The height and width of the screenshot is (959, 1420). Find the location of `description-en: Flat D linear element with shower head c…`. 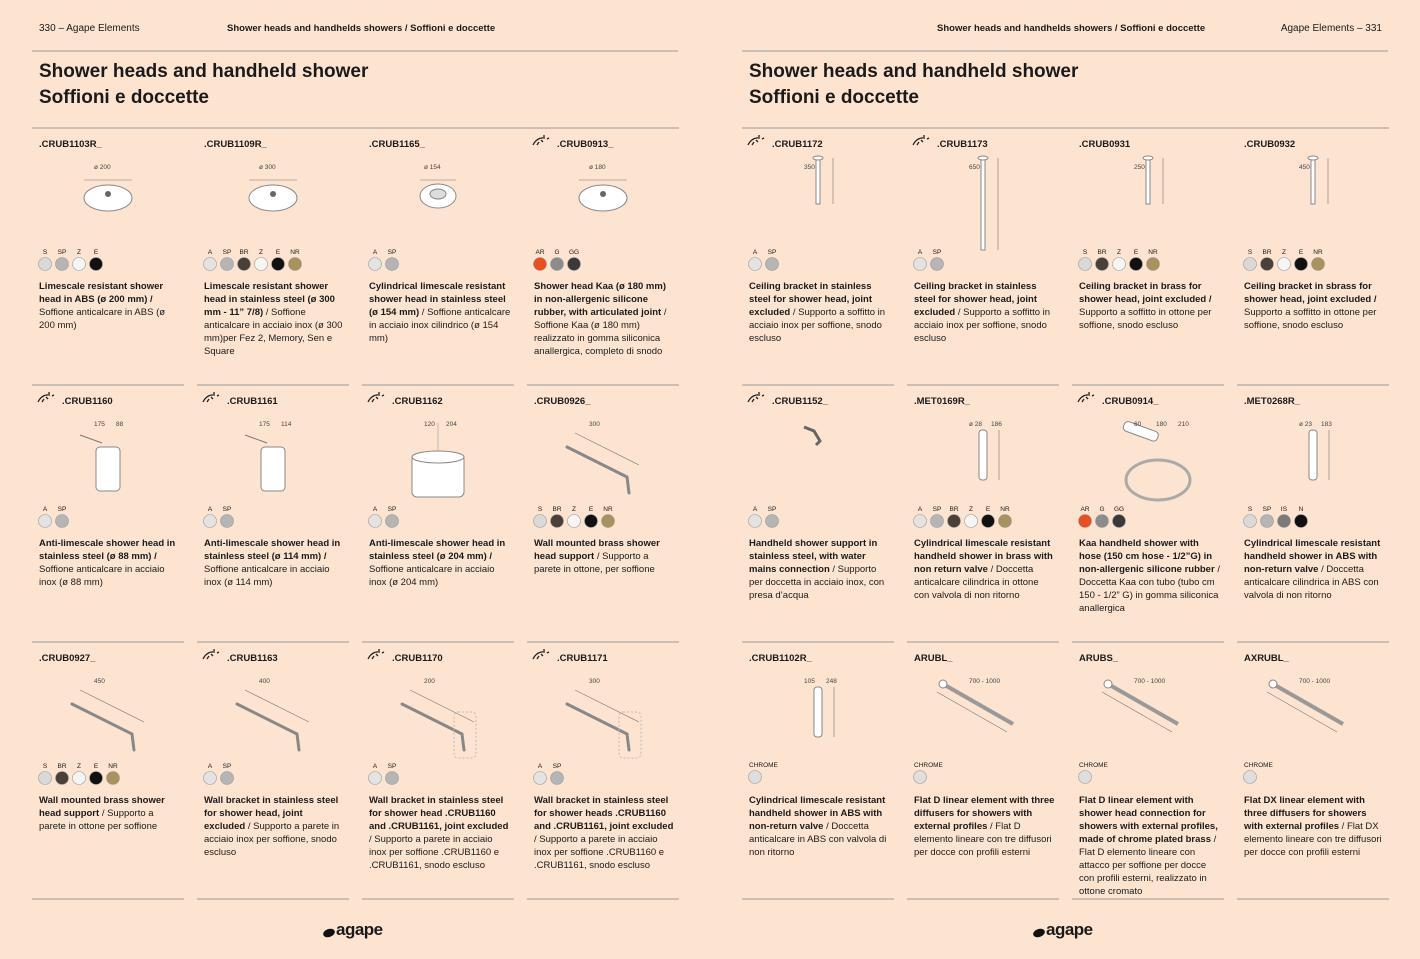

description-en: Flat D linear element with shower head c… is located at coordinates (1148, 820).